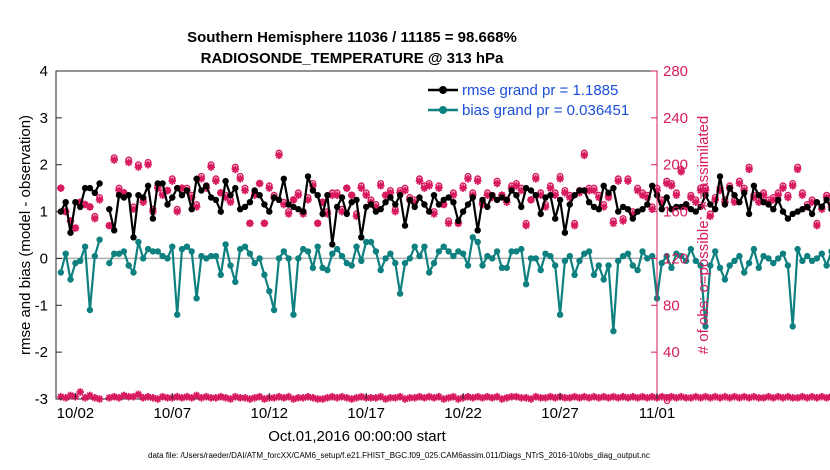 This screenshot has height=470, width=830. What do you see at coordinates (332, 396) in the screenshot?
I see `obs-bottom-point` at bounding box center [332, 396].